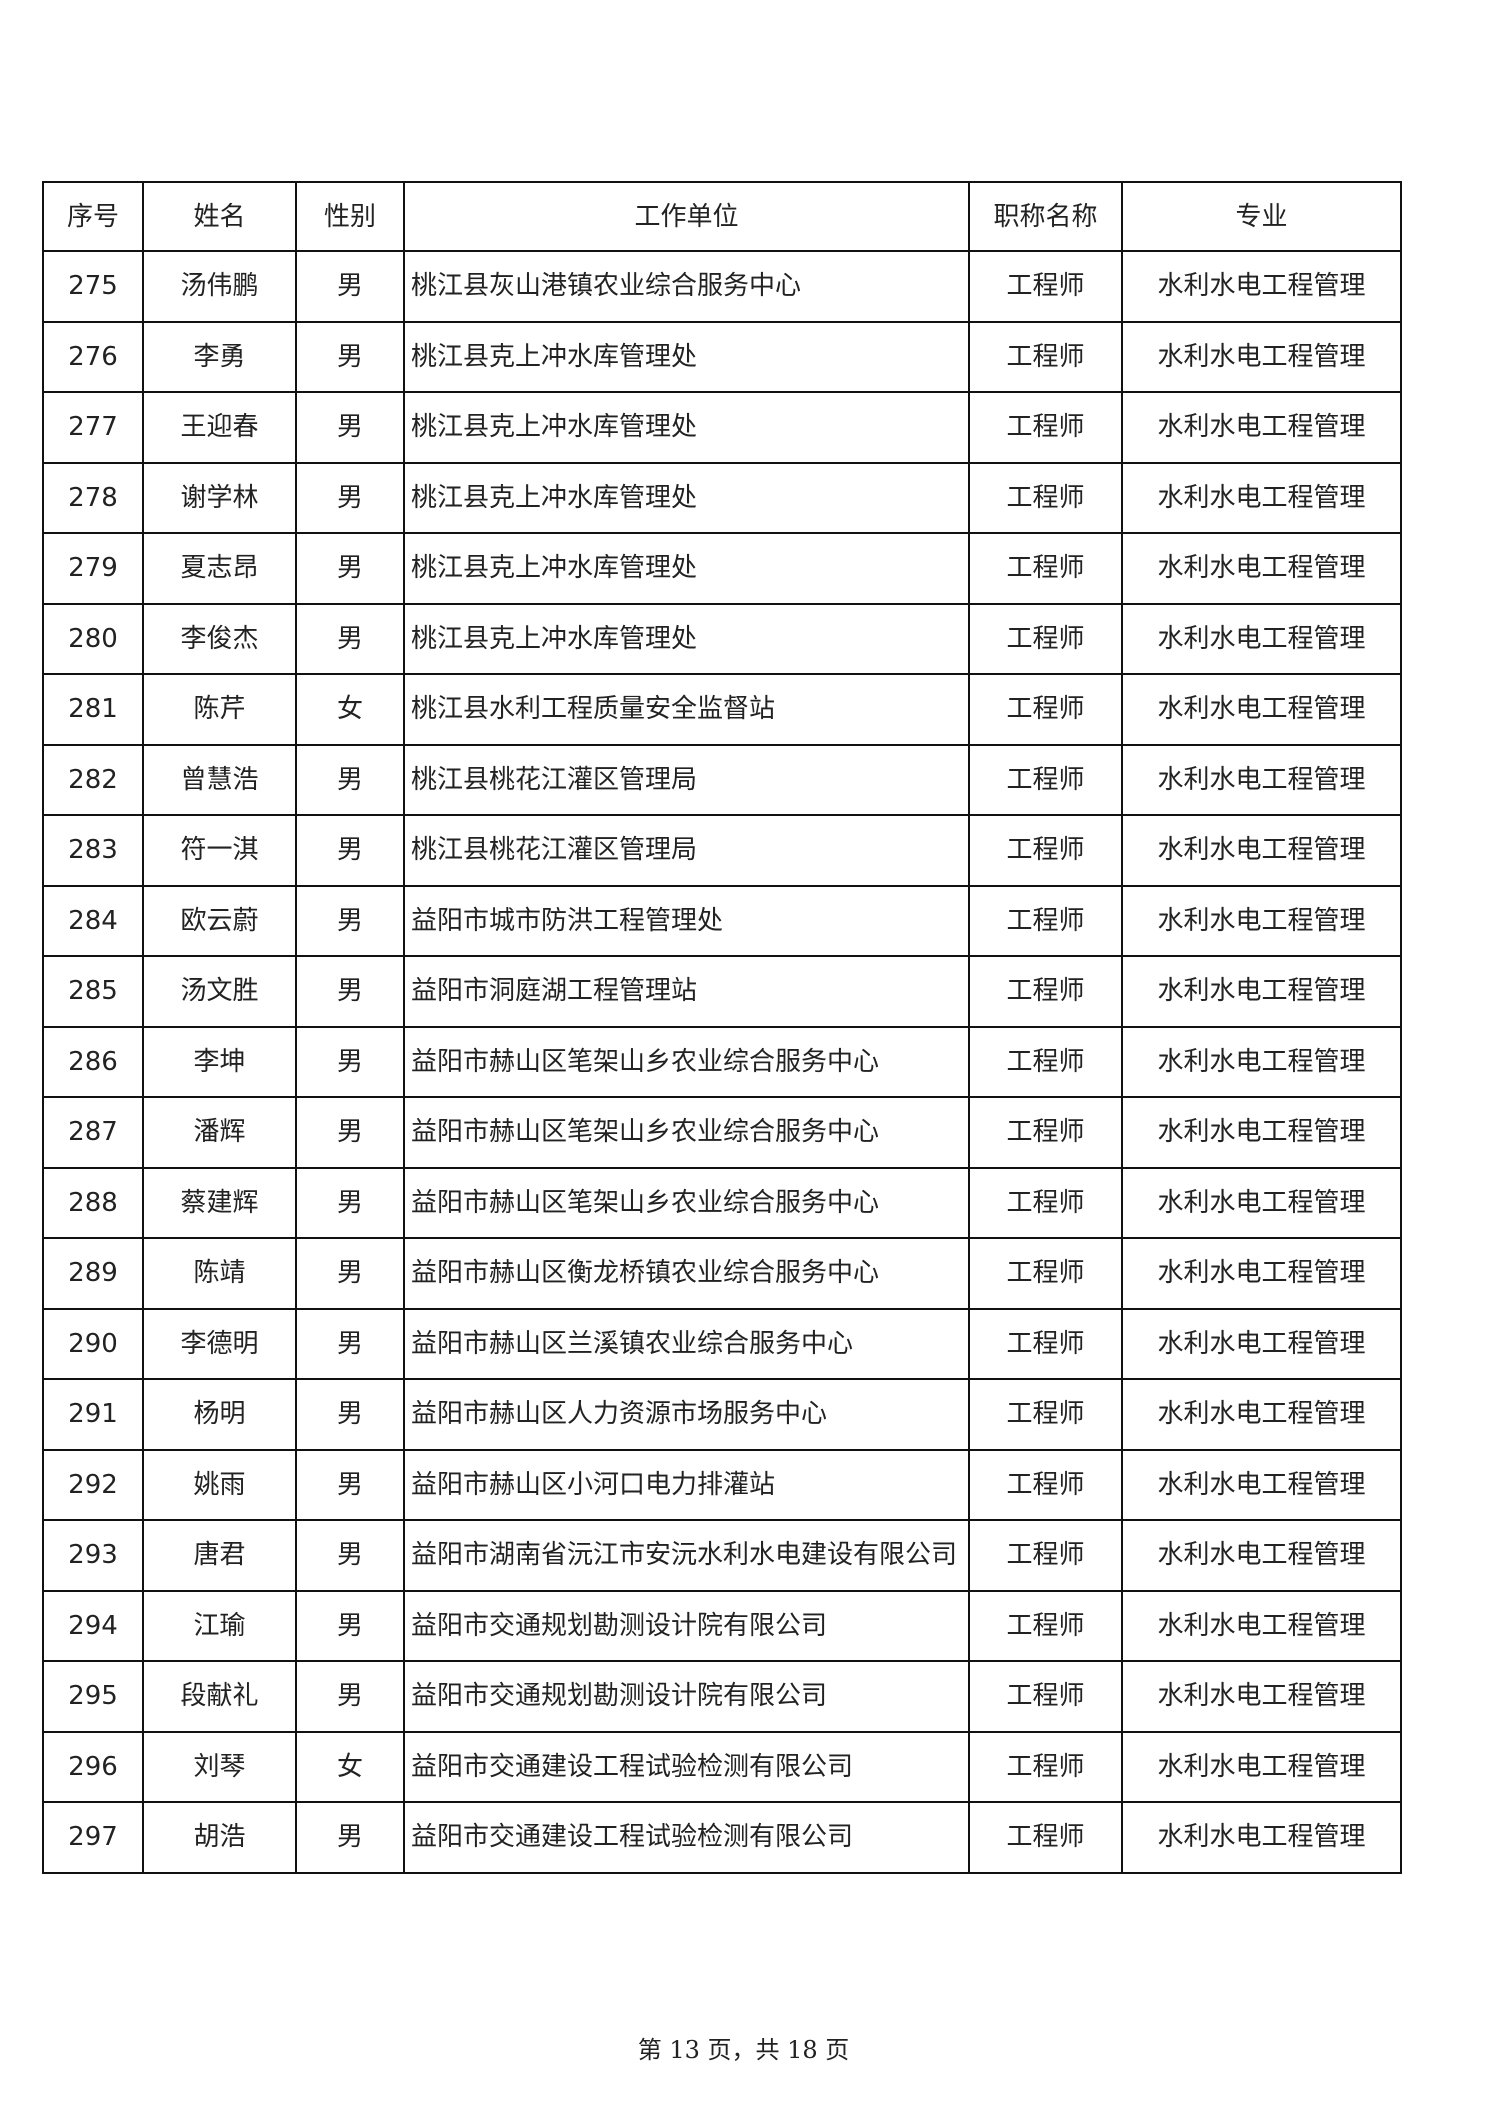  I want to click on table-header-row: 序号 姓名 性别 工作单位 职称名称 专业, so click(722, 216).